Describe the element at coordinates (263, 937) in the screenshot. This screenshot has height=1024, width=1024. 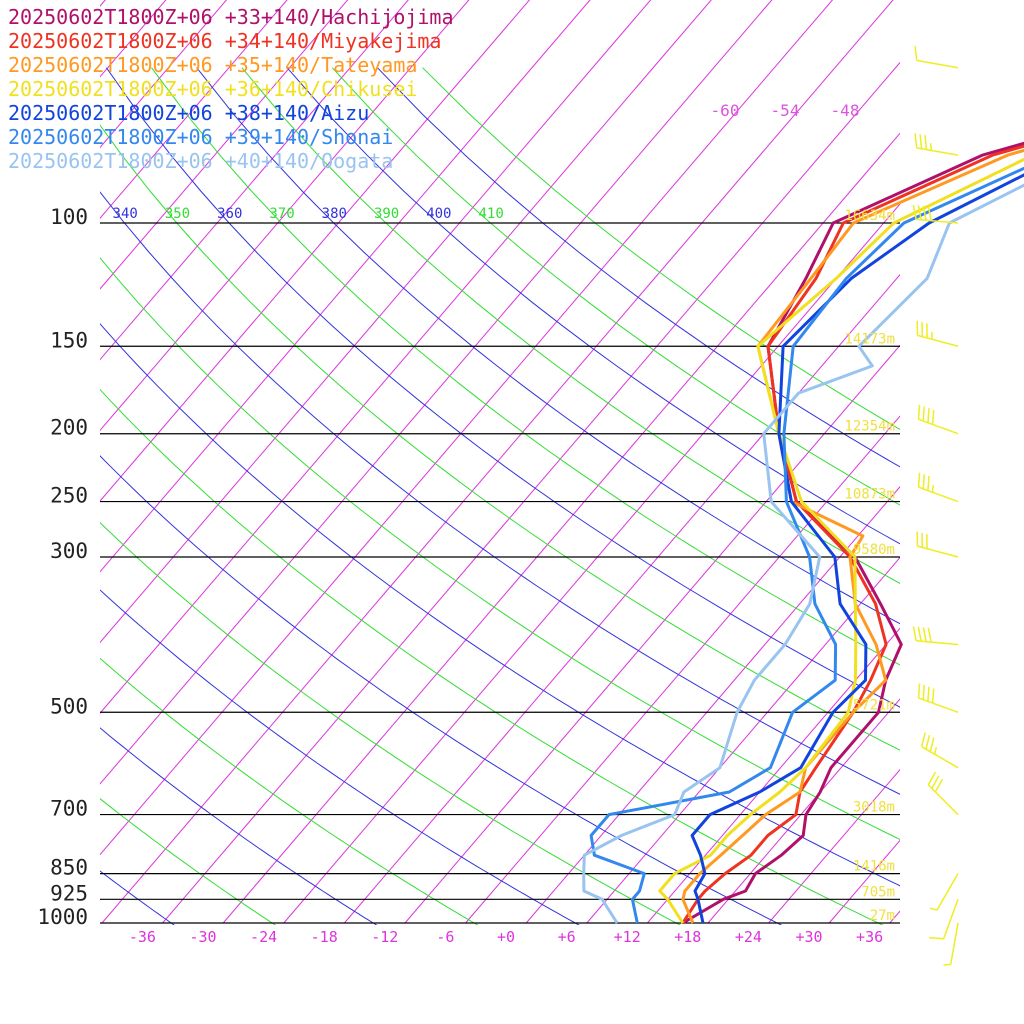
I see `x-tick-label: -24` at that location.